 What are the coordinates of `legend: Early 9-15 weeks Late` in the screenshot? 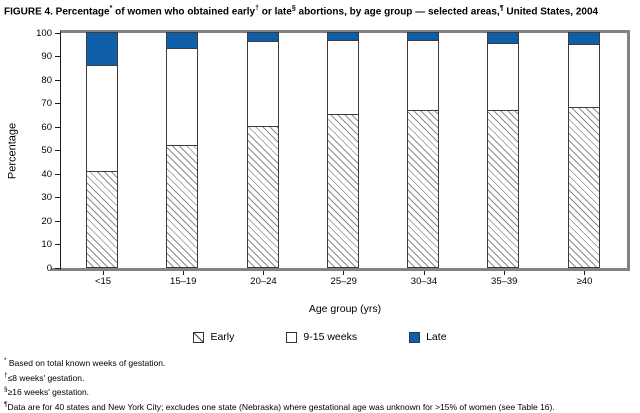 It's located at (320, 337).